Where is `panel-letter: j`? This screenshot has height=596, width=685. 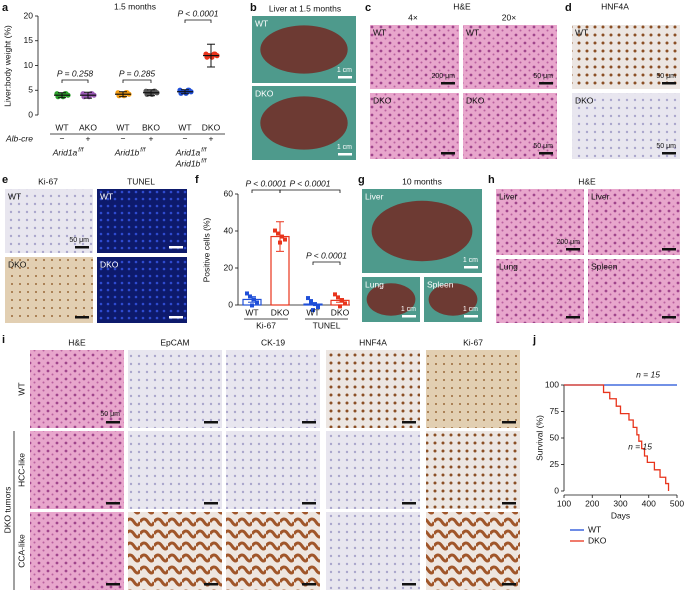
panel-letter: j is located at coordinates (534, 340).